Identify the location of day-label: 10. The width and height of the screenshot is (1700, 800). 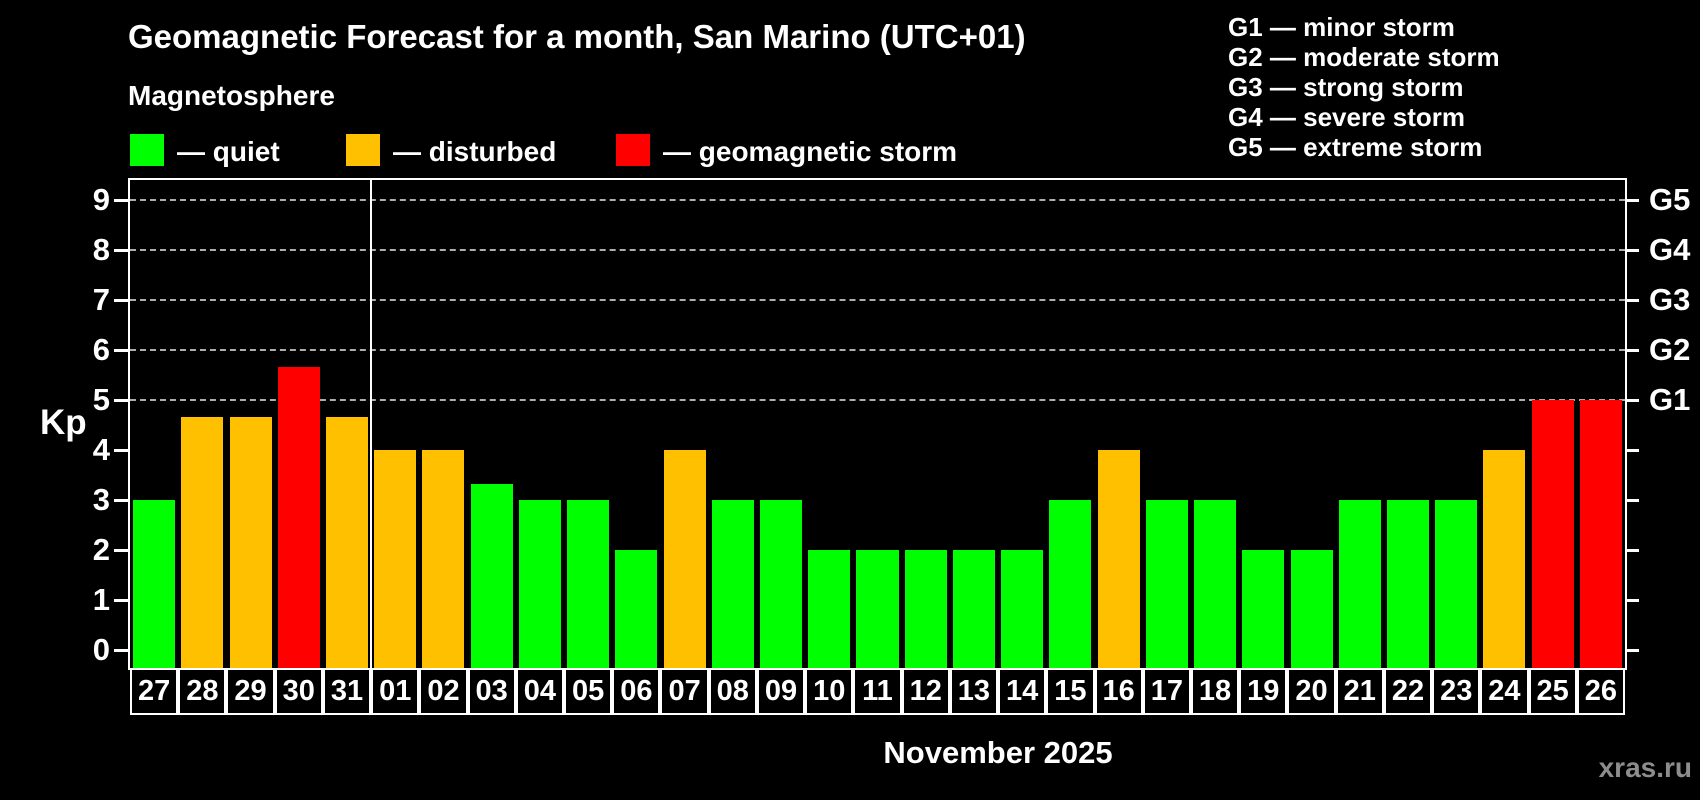
(829, 691).